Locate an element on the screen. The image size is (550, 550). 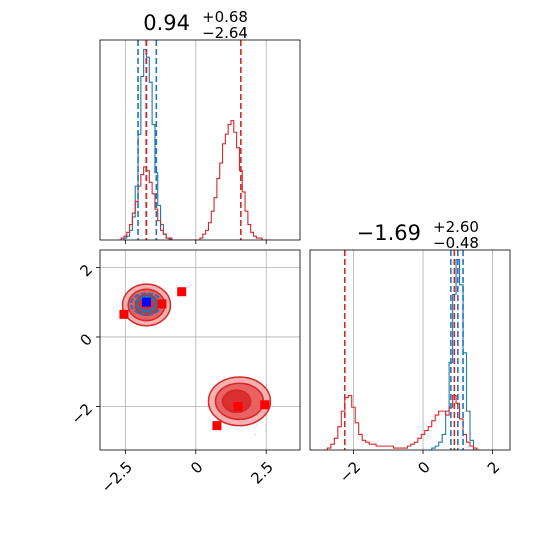
title-y: −1.69 +2.60 −0.48 is located at coordinates (418, 235).